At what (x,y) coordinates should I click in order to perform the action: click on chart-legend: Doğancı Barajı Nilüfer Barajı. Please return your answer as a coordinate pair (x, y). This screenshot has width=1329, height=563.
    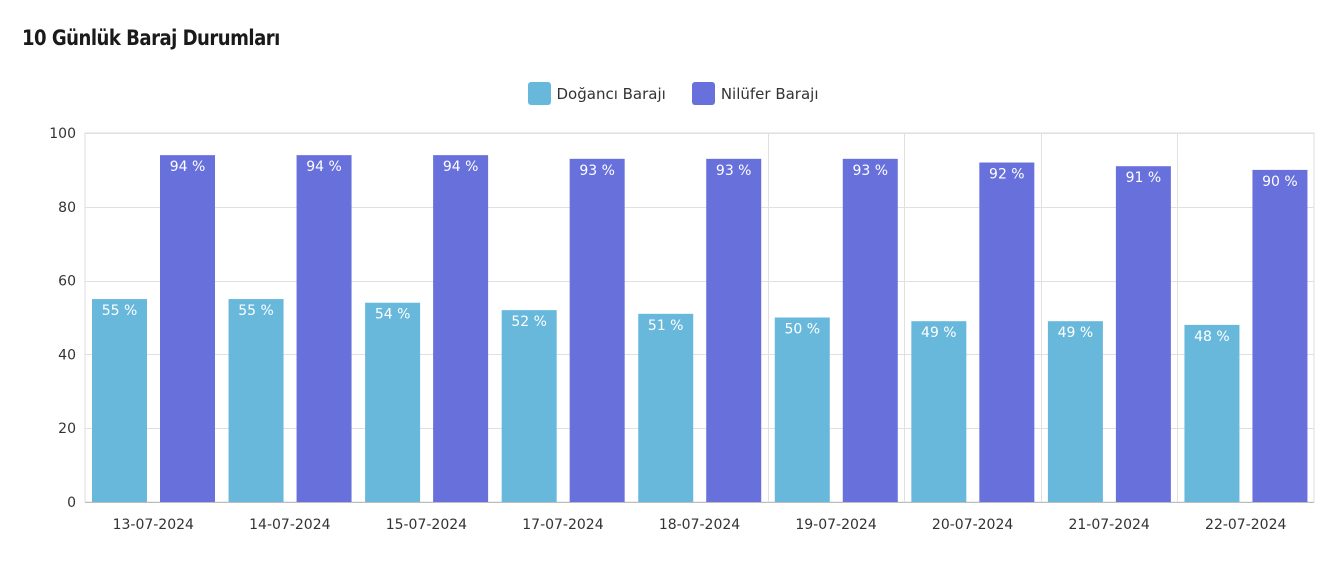
    Looking at the image, I should click on (664, 93).